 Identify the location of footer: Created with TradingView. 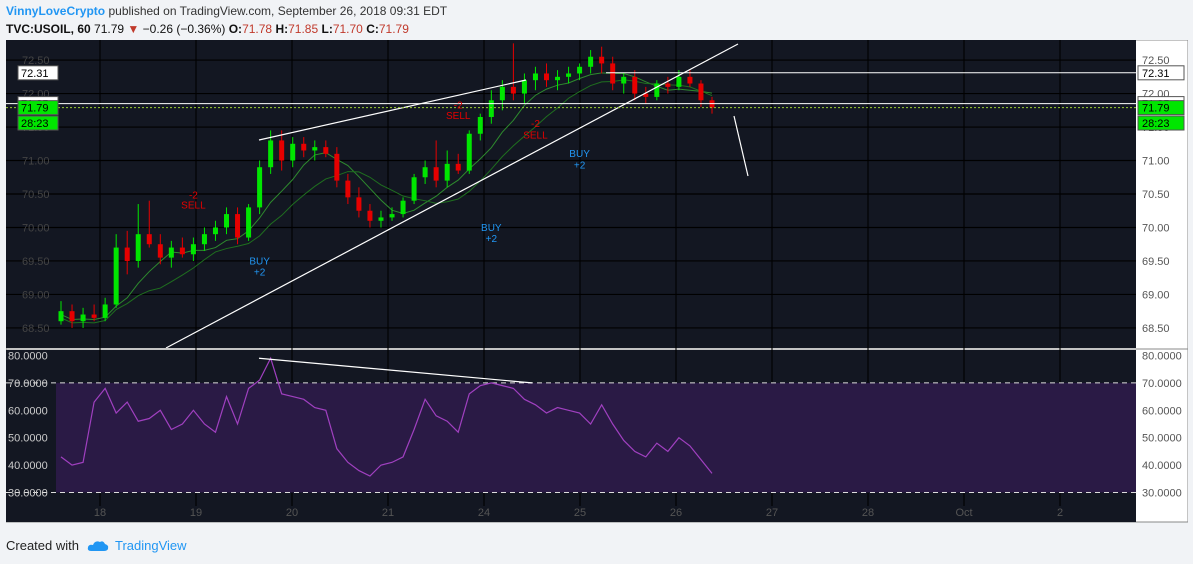
(96, 545).